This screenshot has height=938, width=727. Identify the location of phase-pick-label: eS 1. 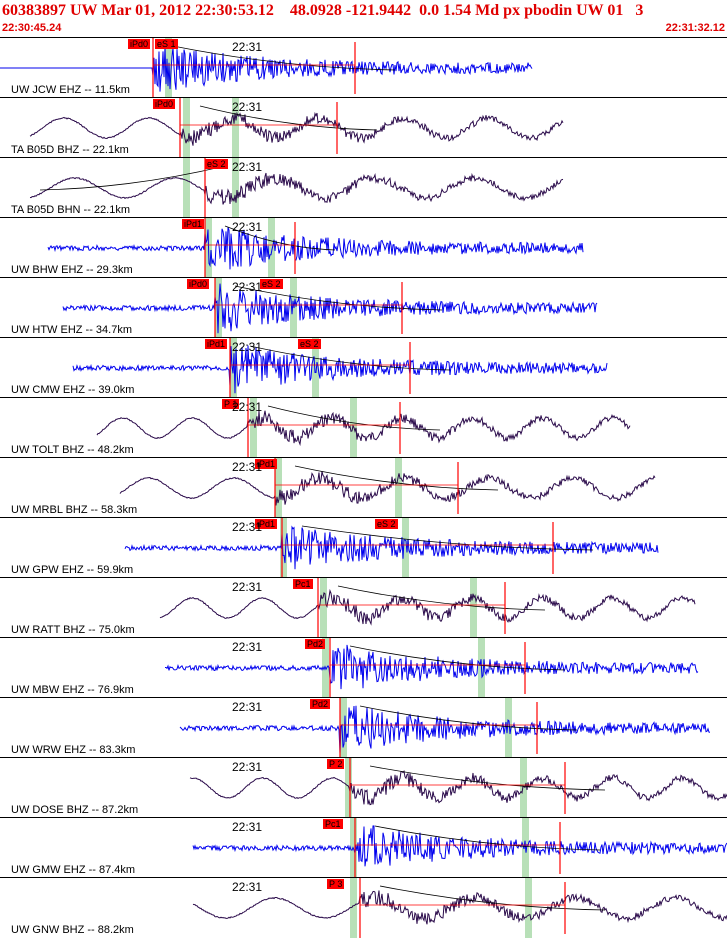
(166, 44).